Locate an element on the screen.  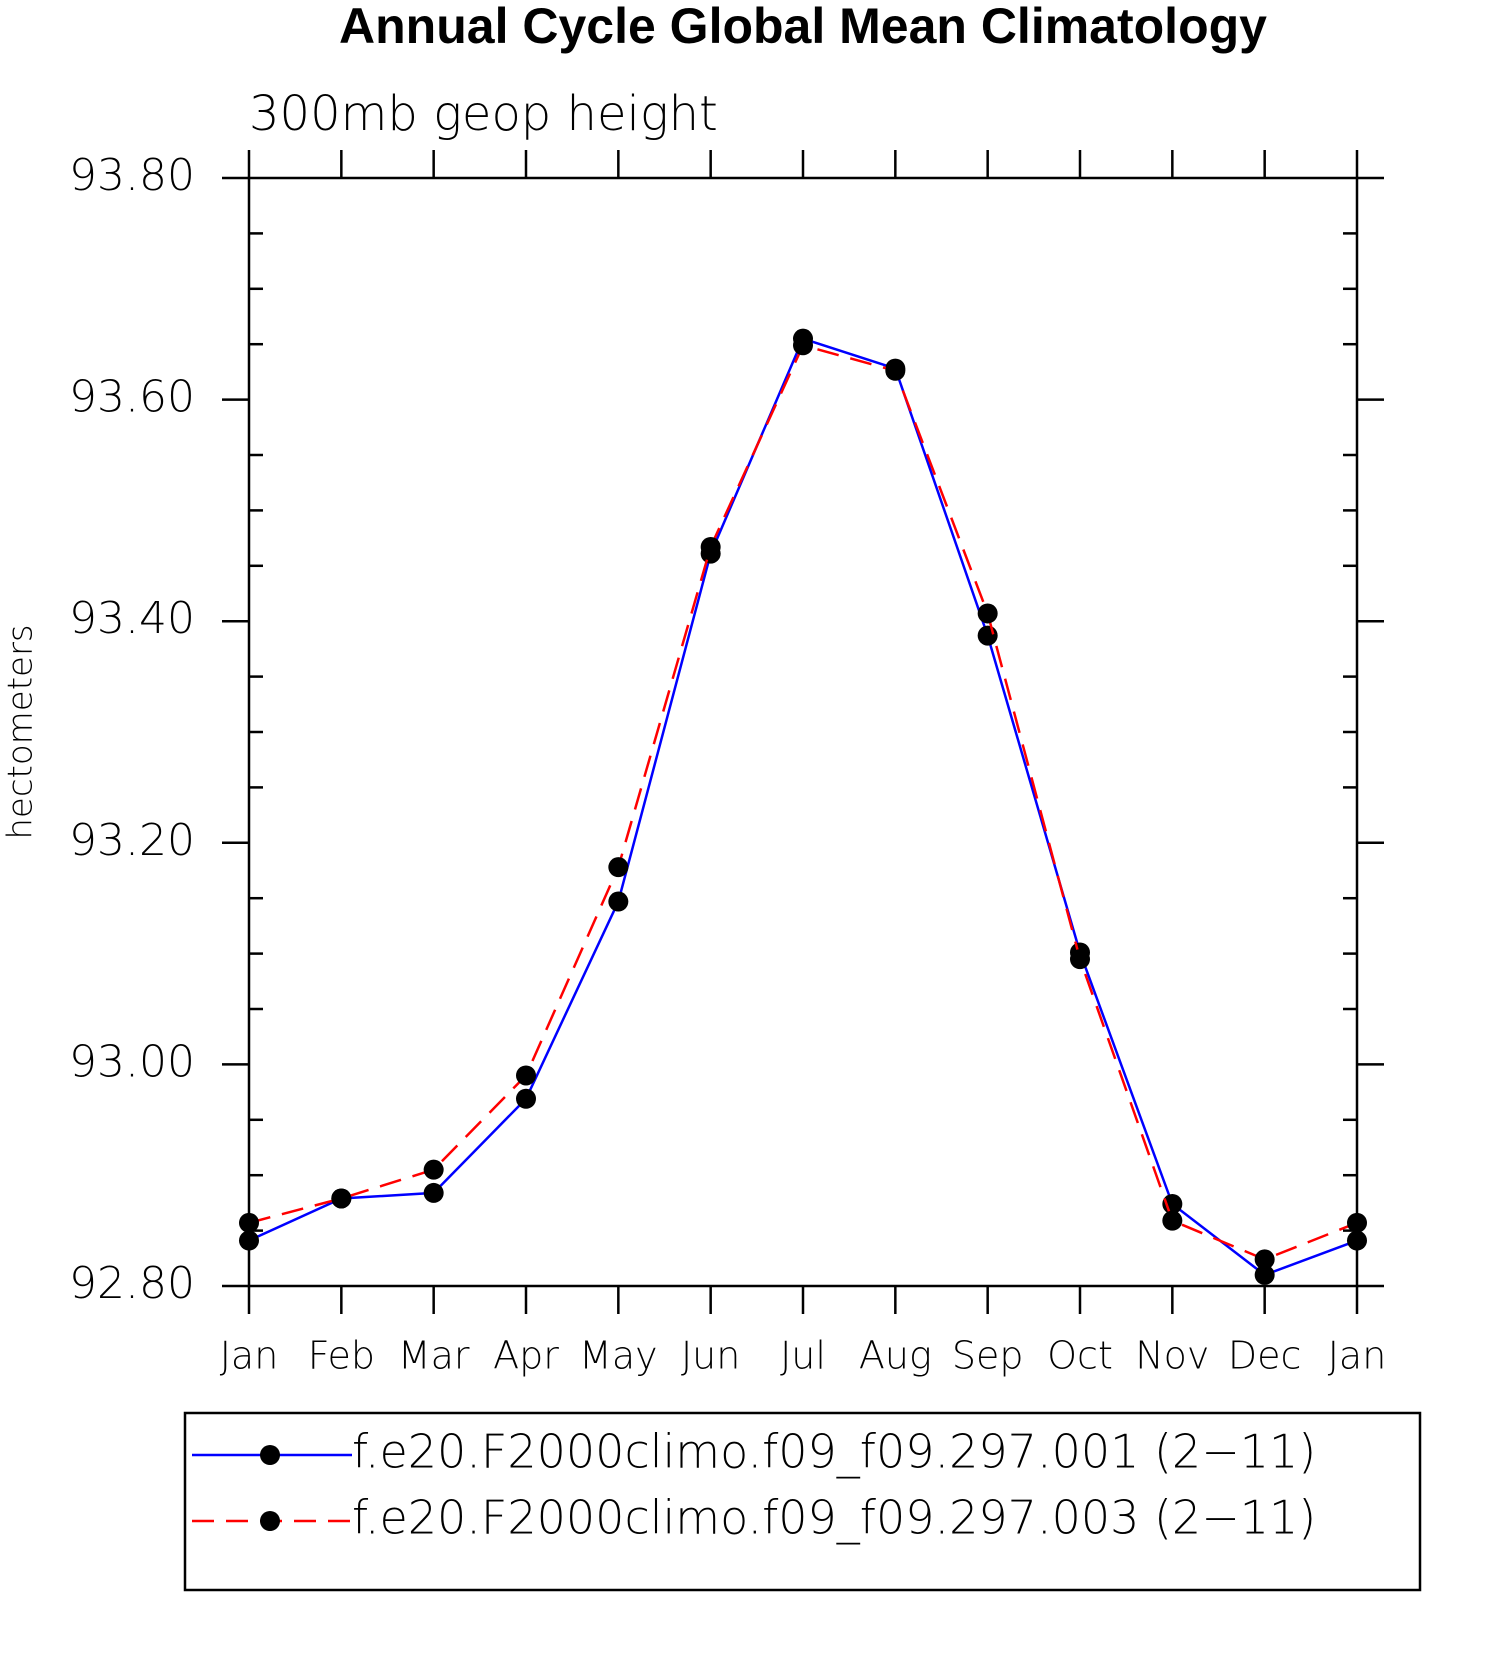
x-tick-label: Dec is located at coordinates (1265, 1356).